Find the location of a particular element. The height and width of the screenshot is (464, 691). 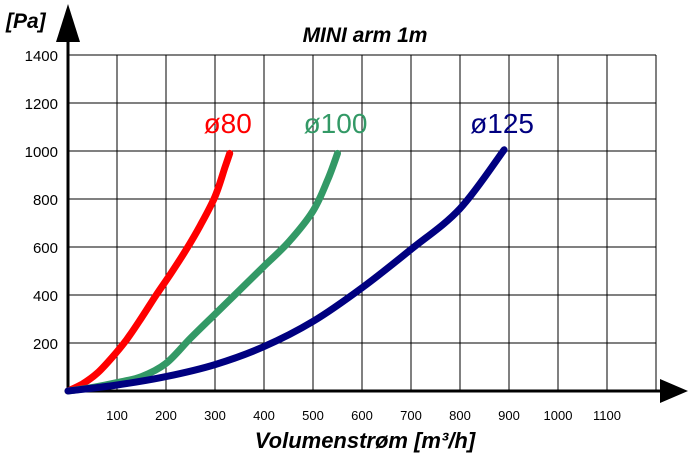

x-axis-arrow is located at coordinates (674, 391).